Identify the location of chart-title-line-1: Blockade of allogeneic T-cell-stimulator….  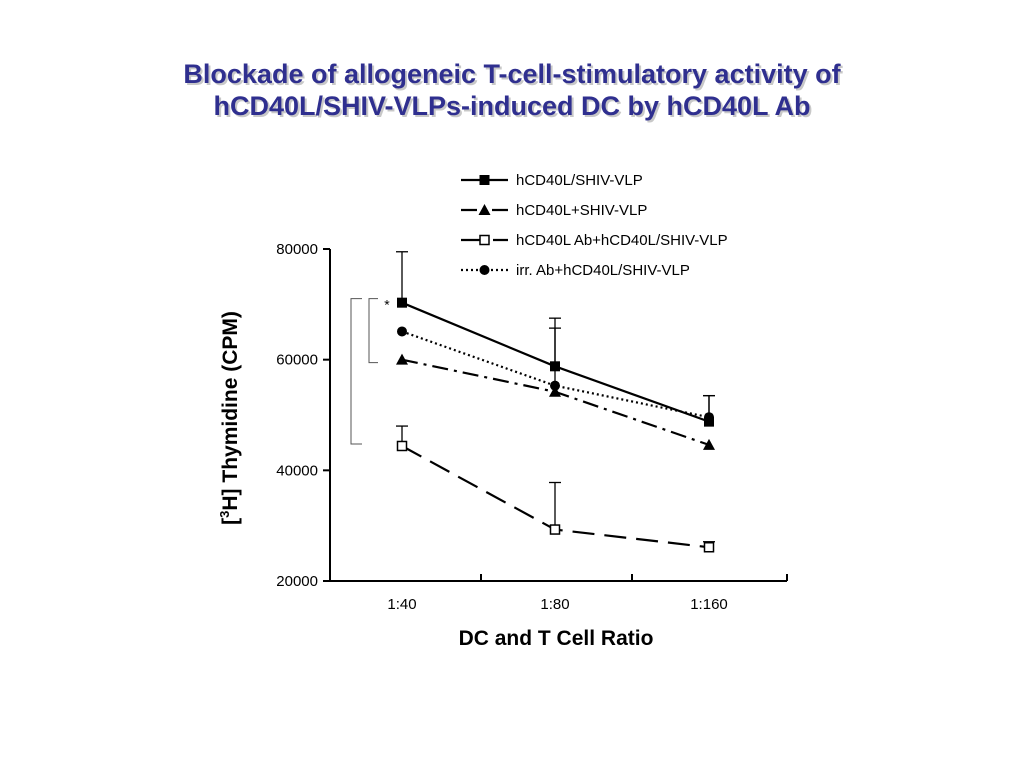
(512, 74).